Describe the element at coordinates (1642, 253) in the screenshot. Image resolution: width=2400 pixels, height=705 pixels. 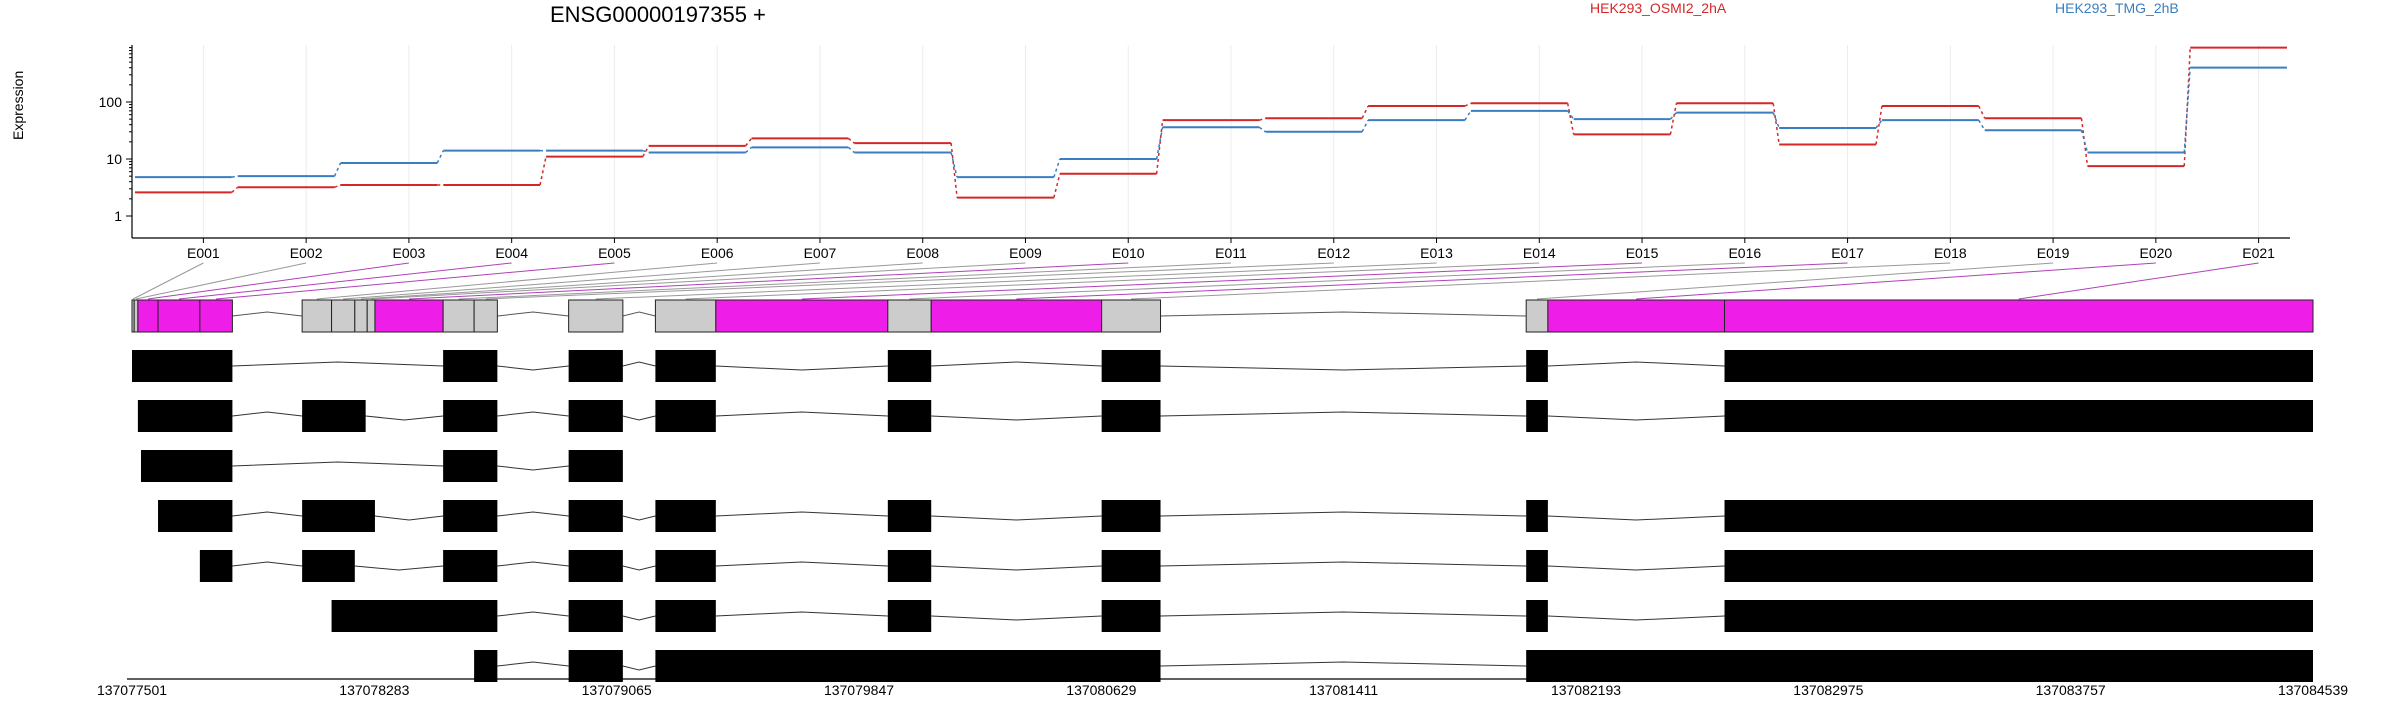
I see `x-tick-label: E015` at that location.